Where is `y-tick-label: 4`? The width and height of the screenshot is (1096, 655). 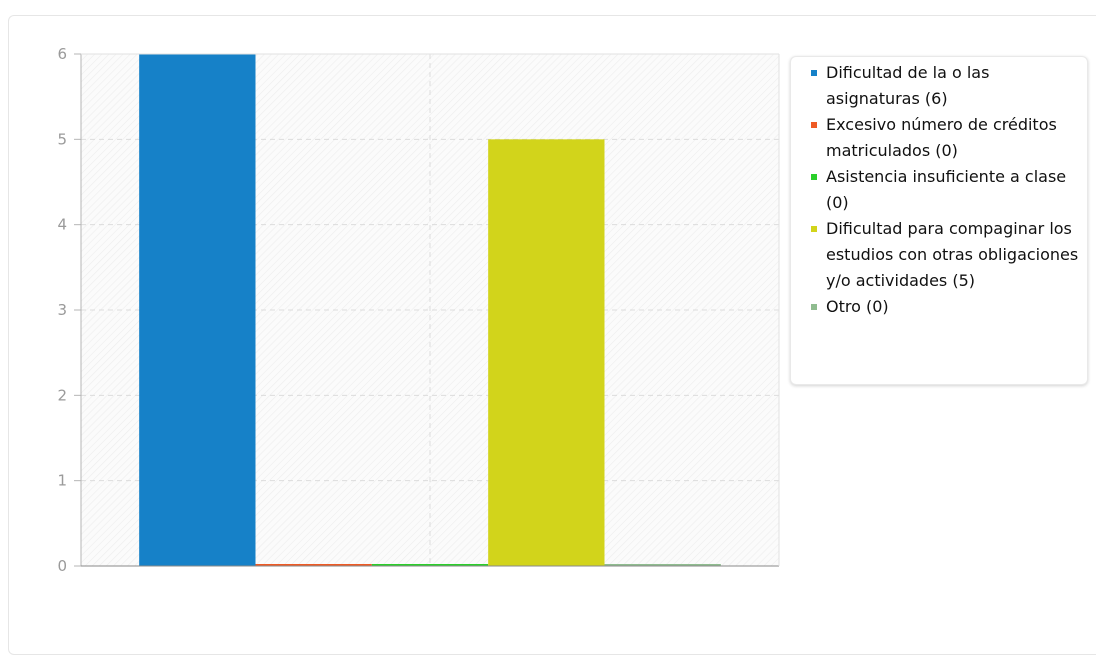
y-tick-label: 4 is located at coordinates (62, 225).